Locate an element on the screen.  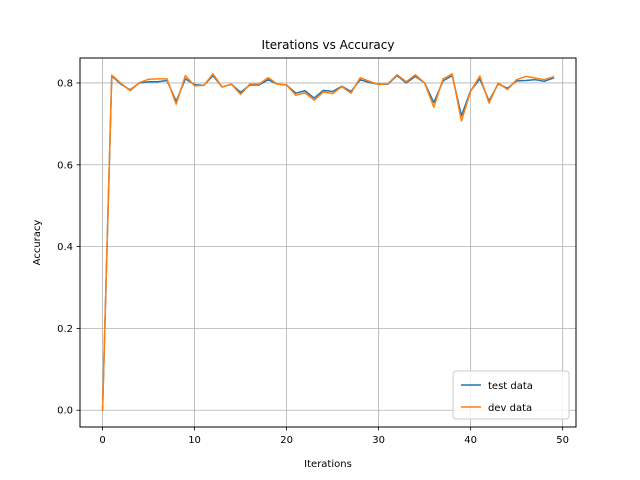
y-tick-label: 0.8 is located at coordinates (65, 83).